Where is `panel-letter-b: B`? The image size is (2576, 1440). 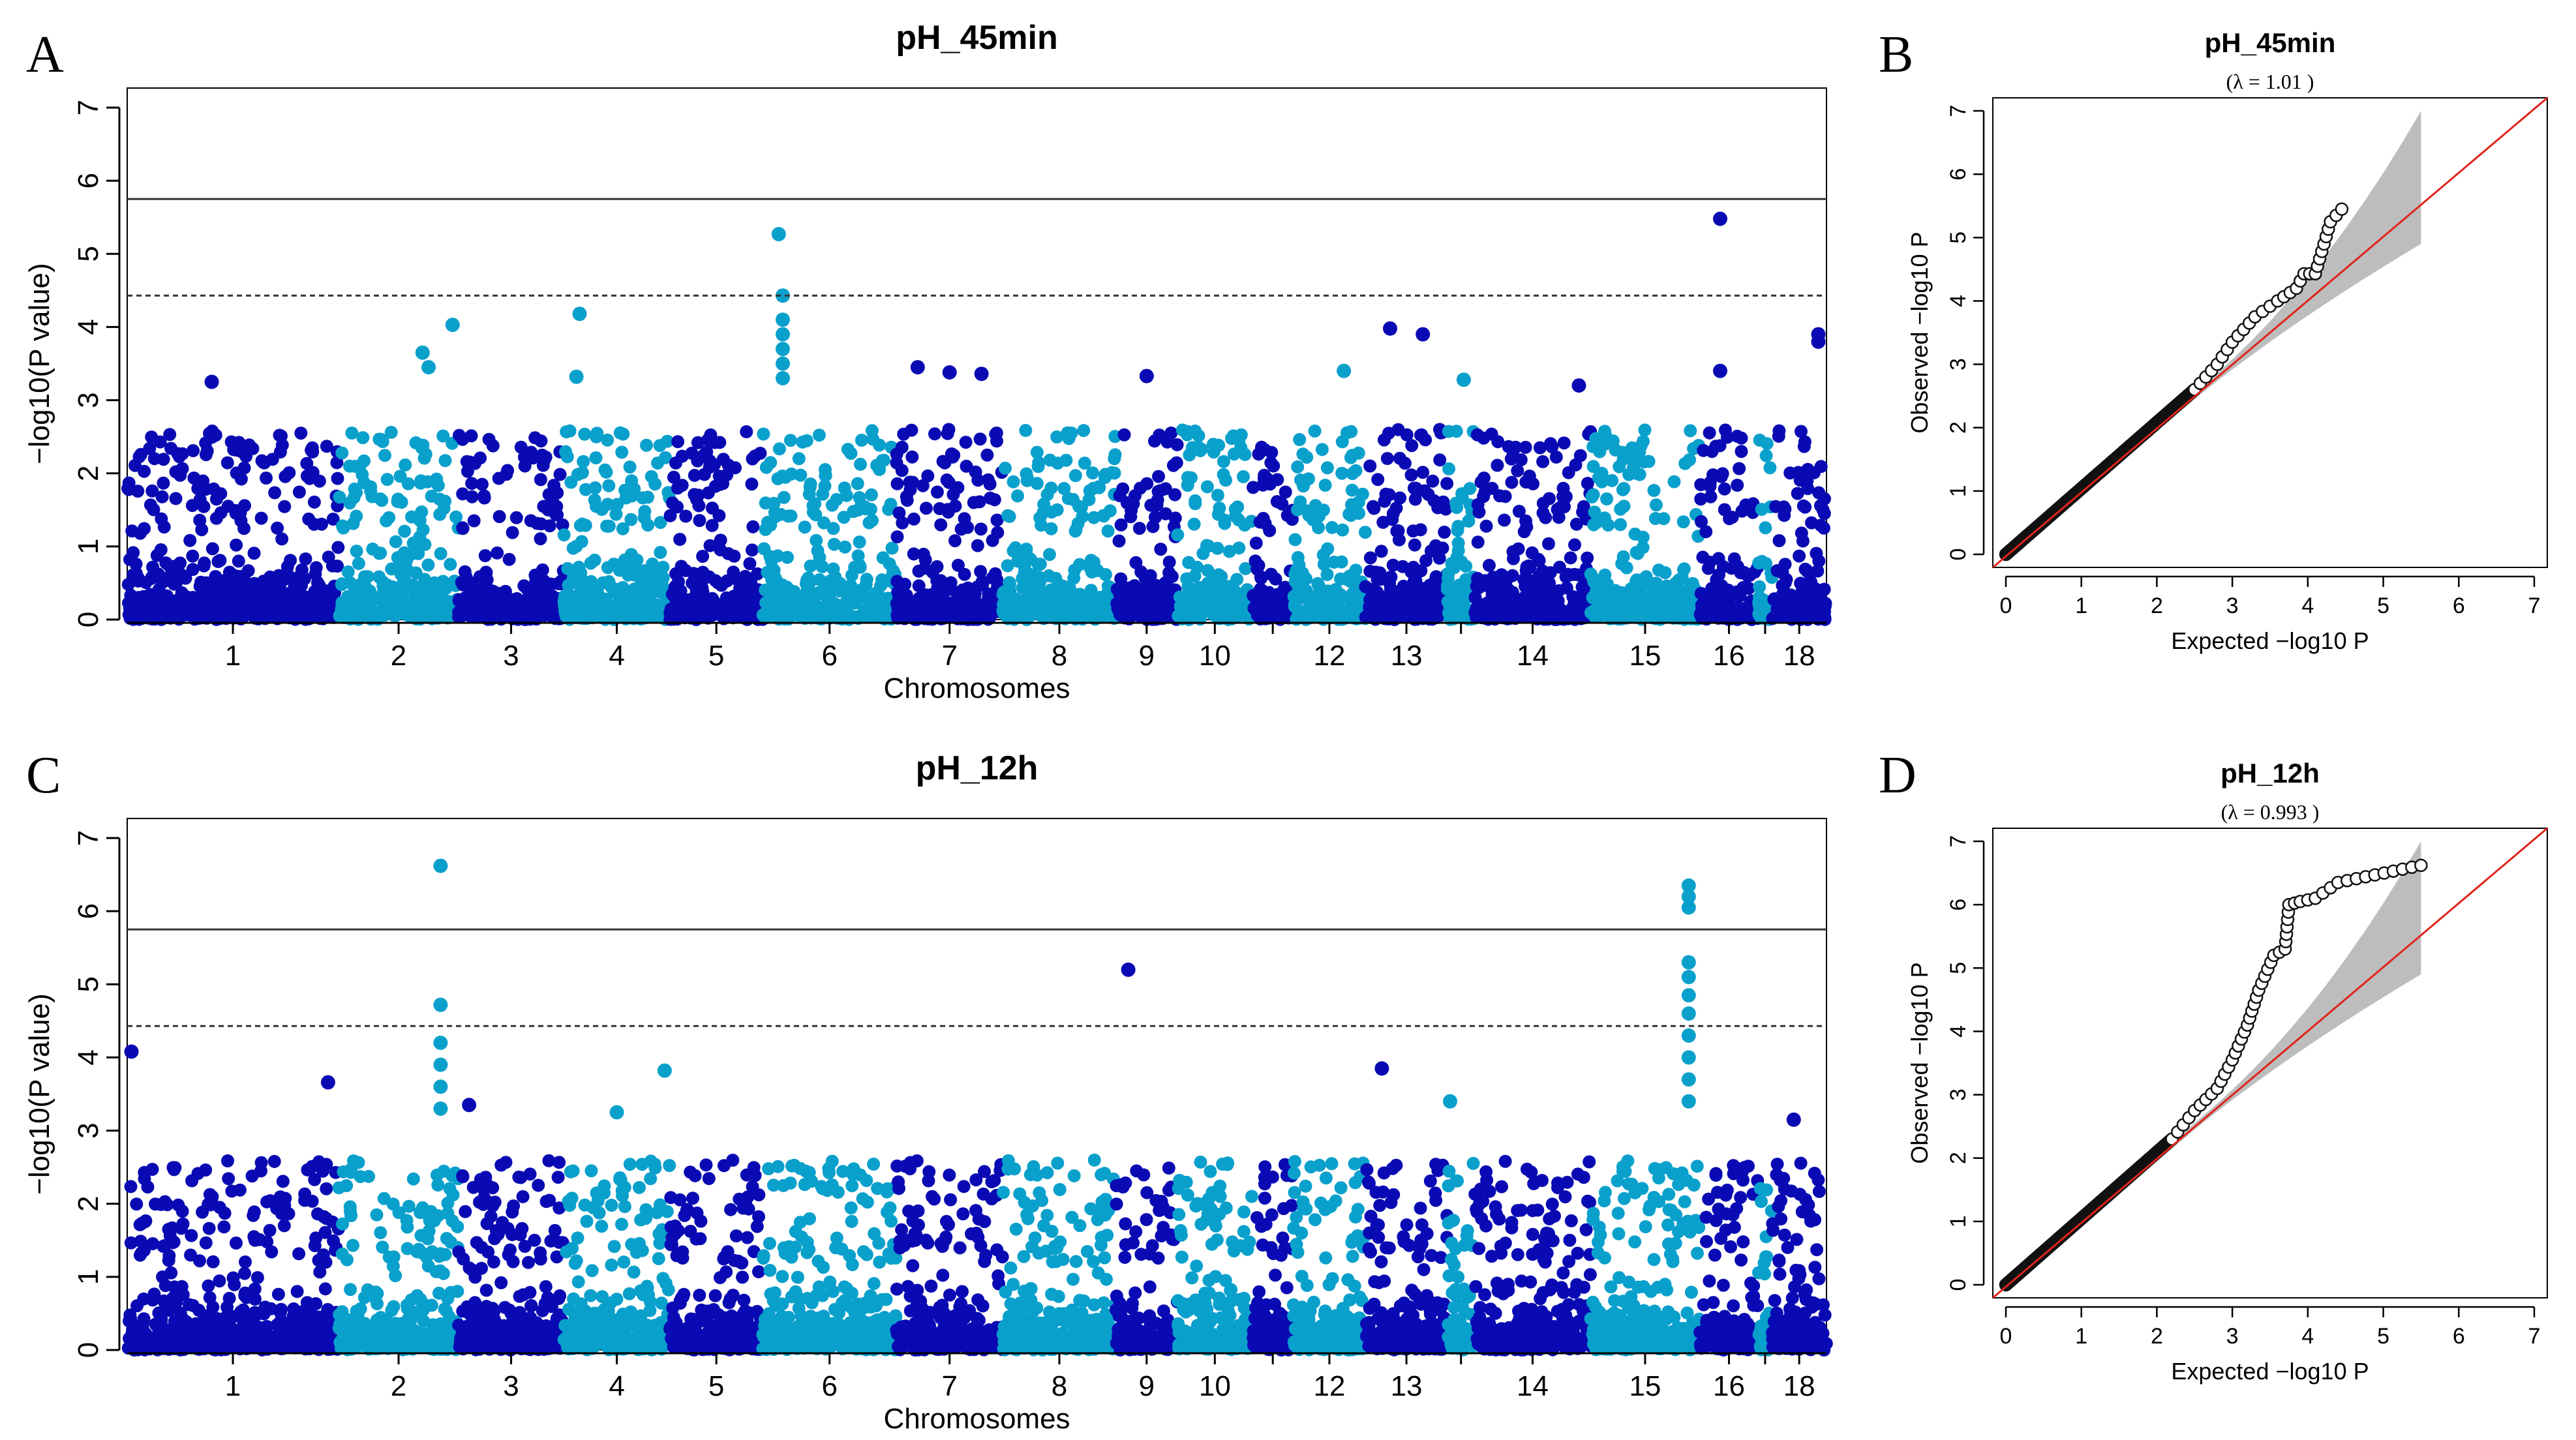 panel-letter-b: B is located at coordinates (1896, 55).